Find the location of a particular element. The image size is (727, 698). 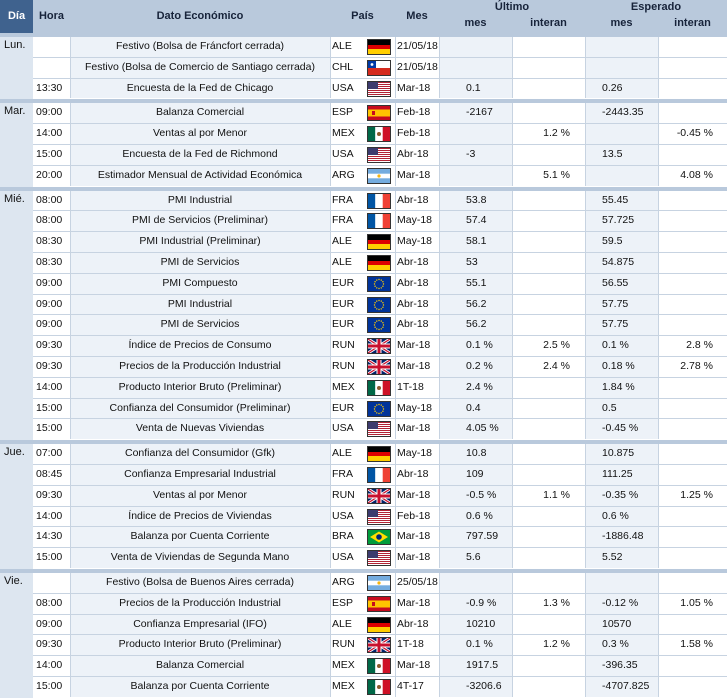

flag-de-icon is located at coordinates (379, 47).